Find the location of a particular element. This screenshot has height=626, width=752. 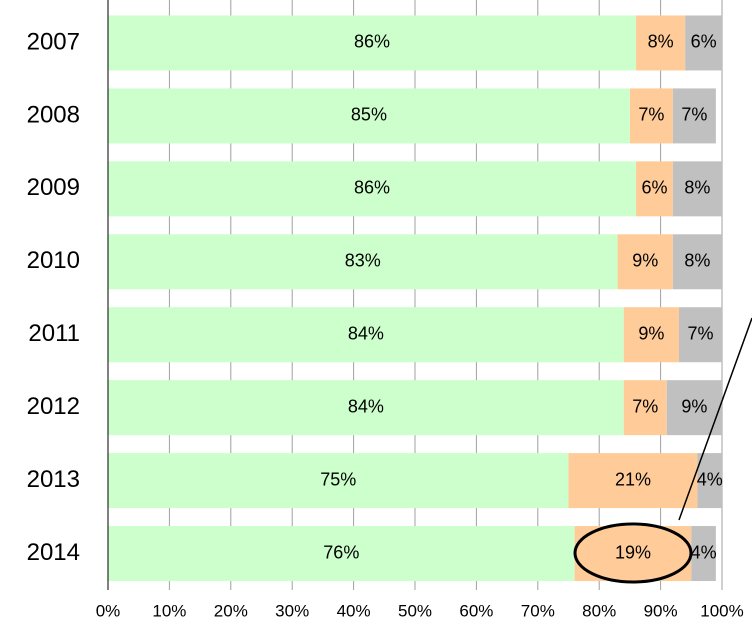

x-tick-label: 80% is located at coordinates (599, 610).